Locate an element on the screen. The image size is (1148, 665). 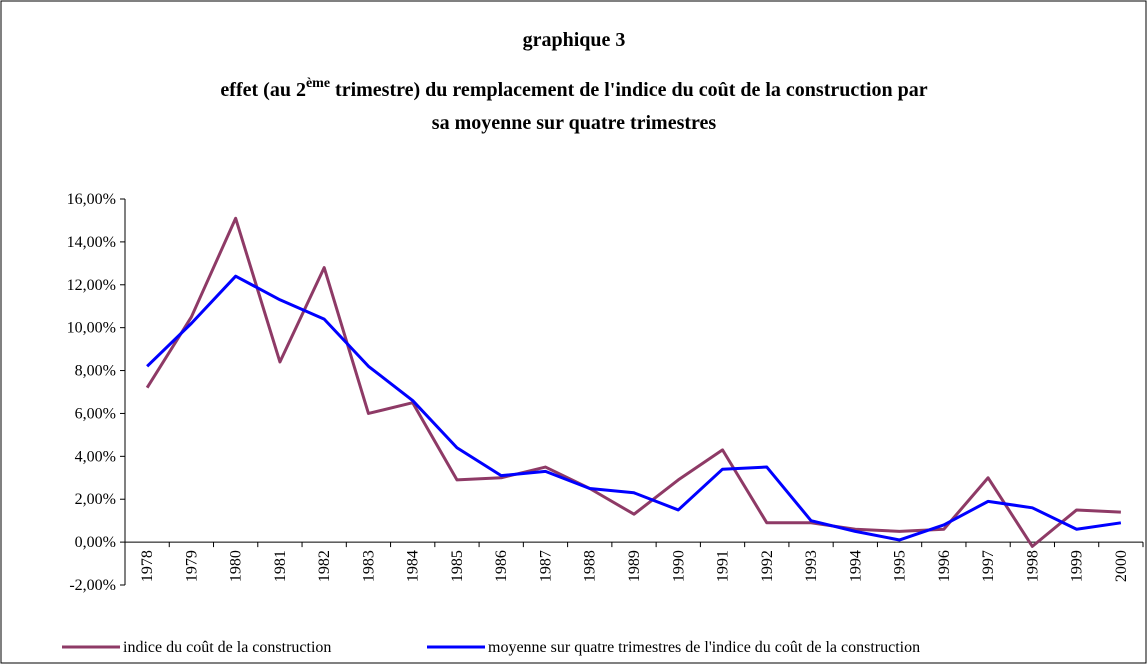
y-tick-label: 2,00% is located at coordinates (95, 499).